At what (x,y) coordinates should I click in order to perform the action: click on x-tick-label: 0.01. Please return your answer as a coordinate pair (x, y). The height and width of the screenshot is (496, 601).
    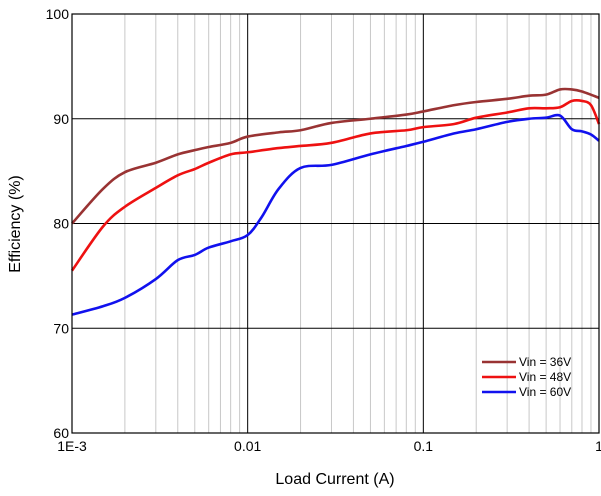
    Looking at the image, I should click on (247, 446).